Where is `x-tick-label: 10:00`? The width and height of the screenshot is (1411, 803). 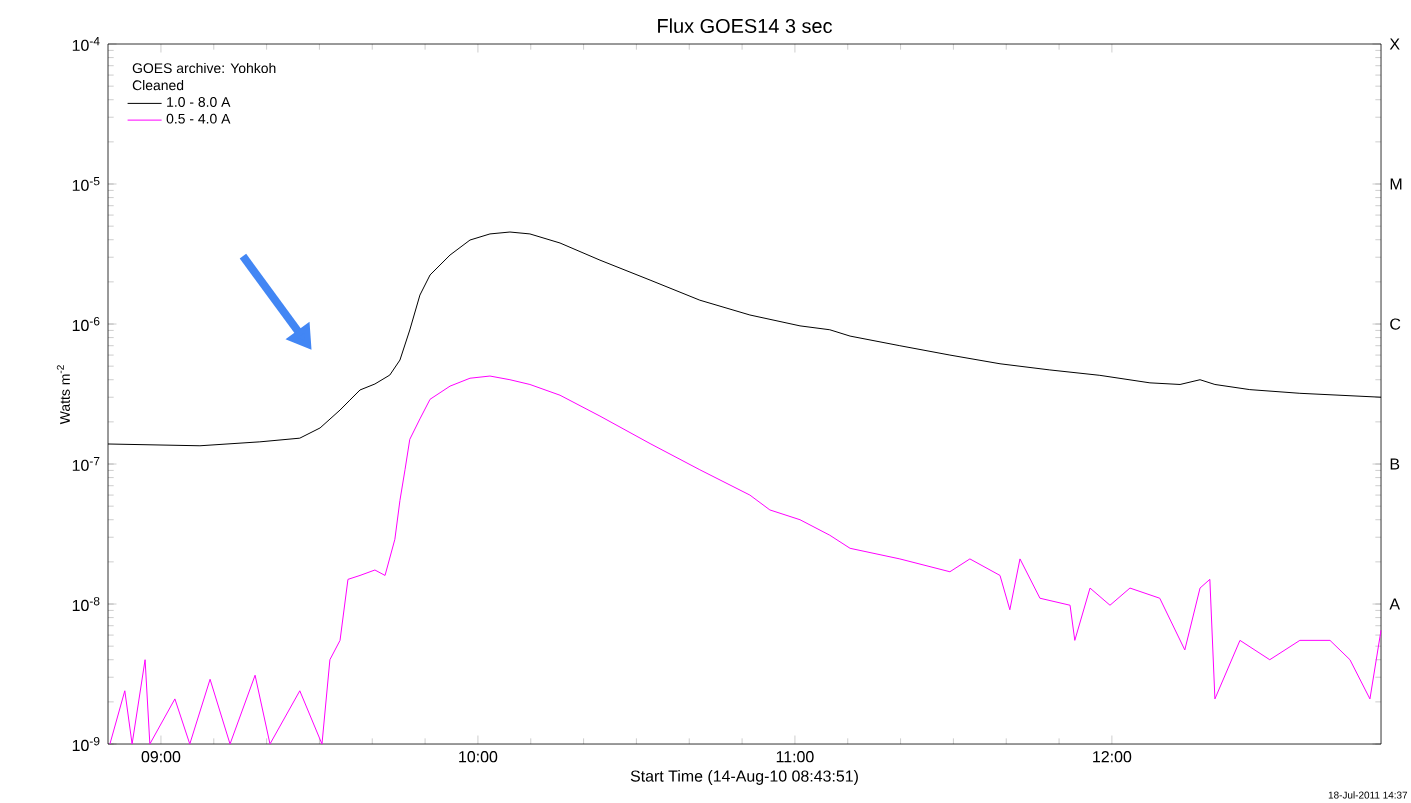
x-tick-label: 10:00 is located at coordinates (478, 757).